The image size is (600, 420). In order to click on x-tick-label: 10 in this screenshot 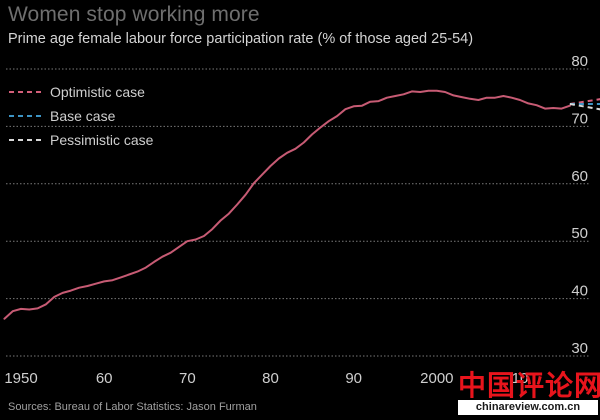, I will do `click(520, 378)`.